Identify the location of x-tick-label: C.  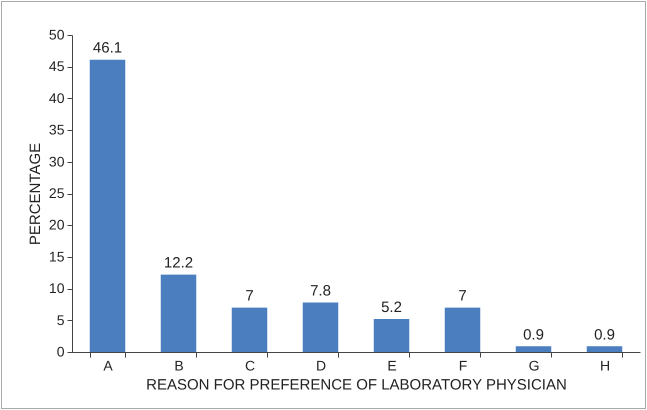
(250, 366).